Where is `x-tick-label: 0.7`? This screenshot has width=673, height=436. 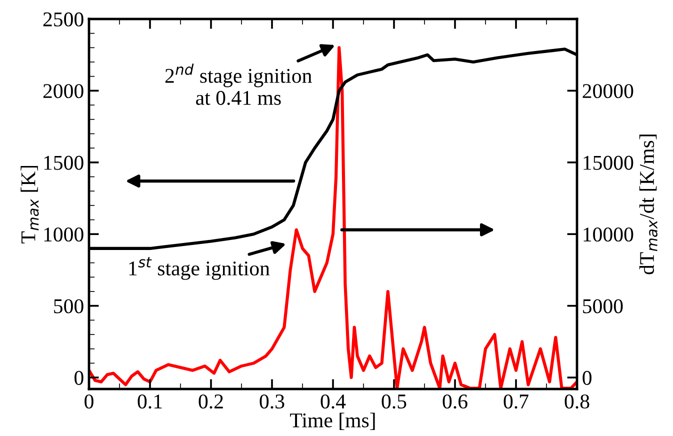 x-tick-label: 0.7 is located at coordinates (516, 401).